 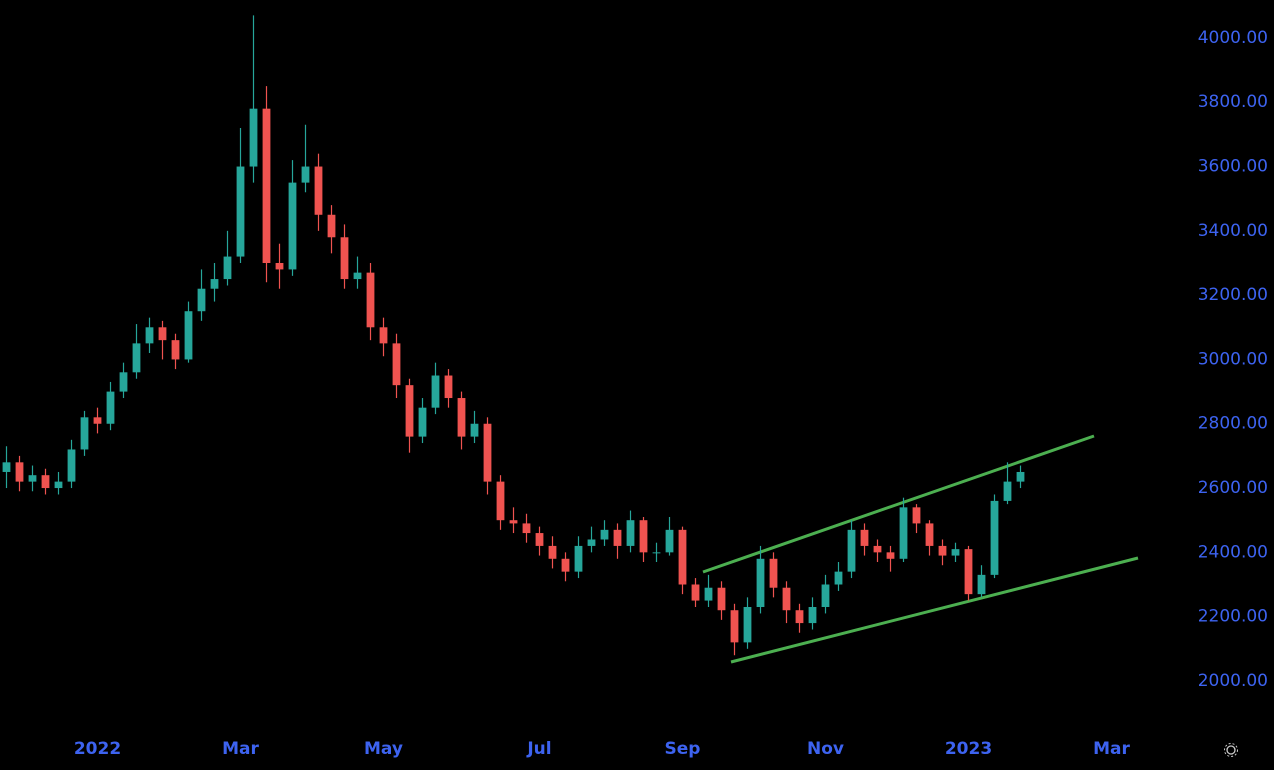 What do you see at coordinates (1233, 488) in the screenshot?
I see `y-tick-label: 2600.00` at bounding box center [1233, 488].